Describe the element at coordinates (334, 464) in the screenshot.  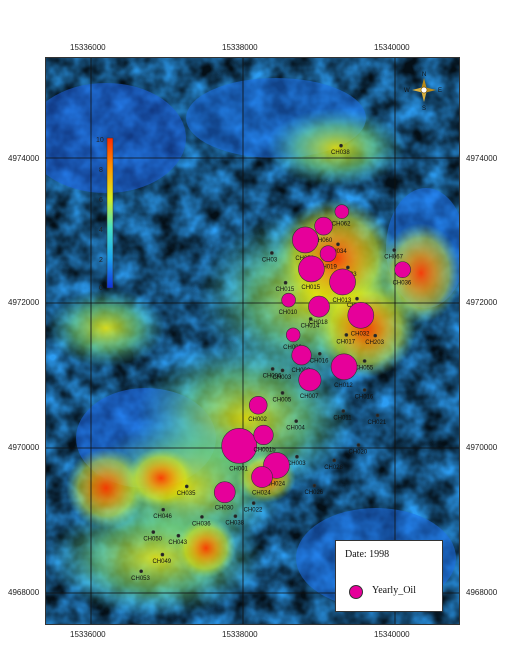
I see `well-marker: CH028` at that location.